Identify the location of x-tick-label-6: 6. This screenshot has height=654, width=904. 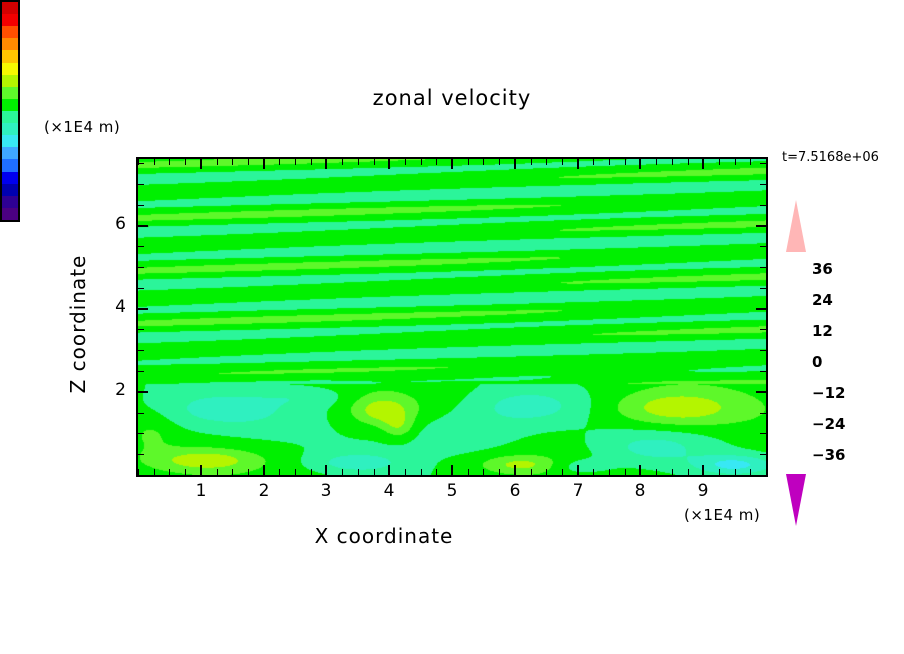
(515, 491).